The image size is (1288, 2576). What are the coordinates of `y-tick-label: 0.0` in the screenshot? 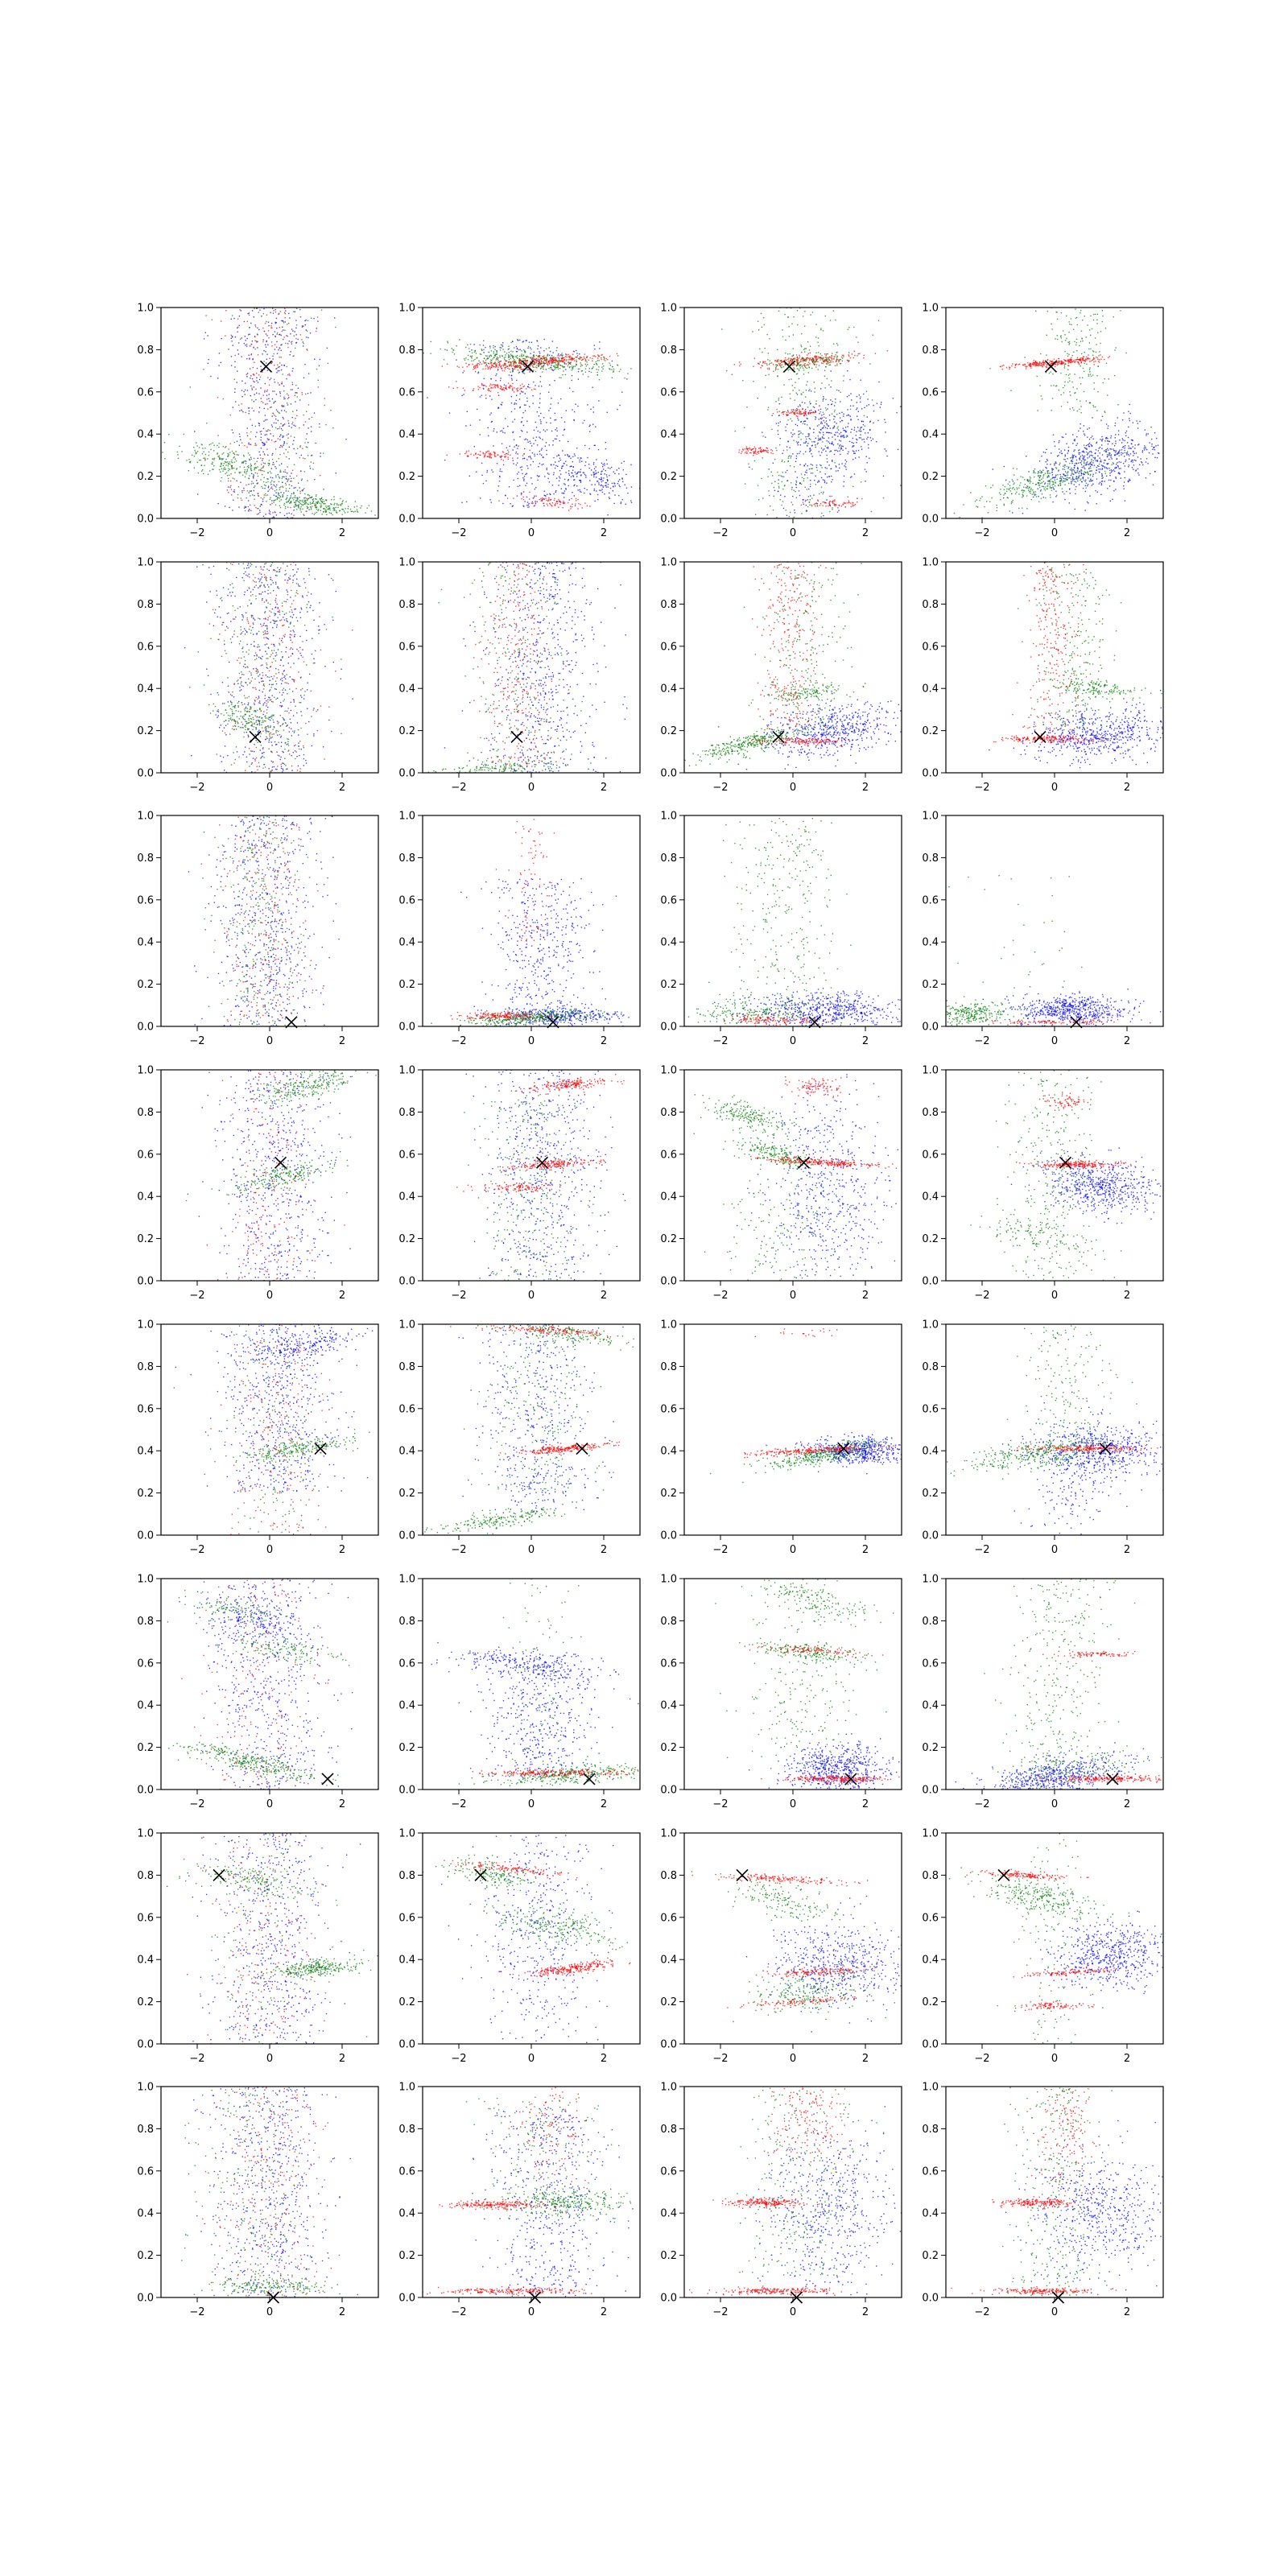 It's located at (406, 520).